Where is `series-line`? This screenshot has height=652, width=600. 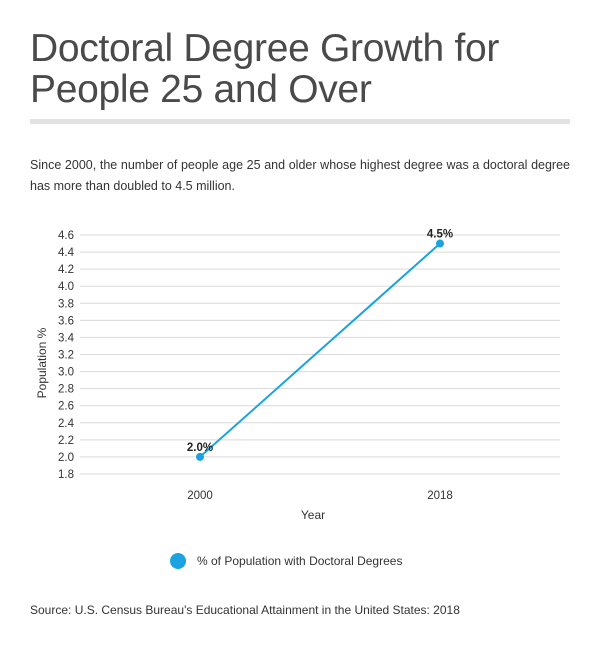
series-line is located at coordinates (320, 350).